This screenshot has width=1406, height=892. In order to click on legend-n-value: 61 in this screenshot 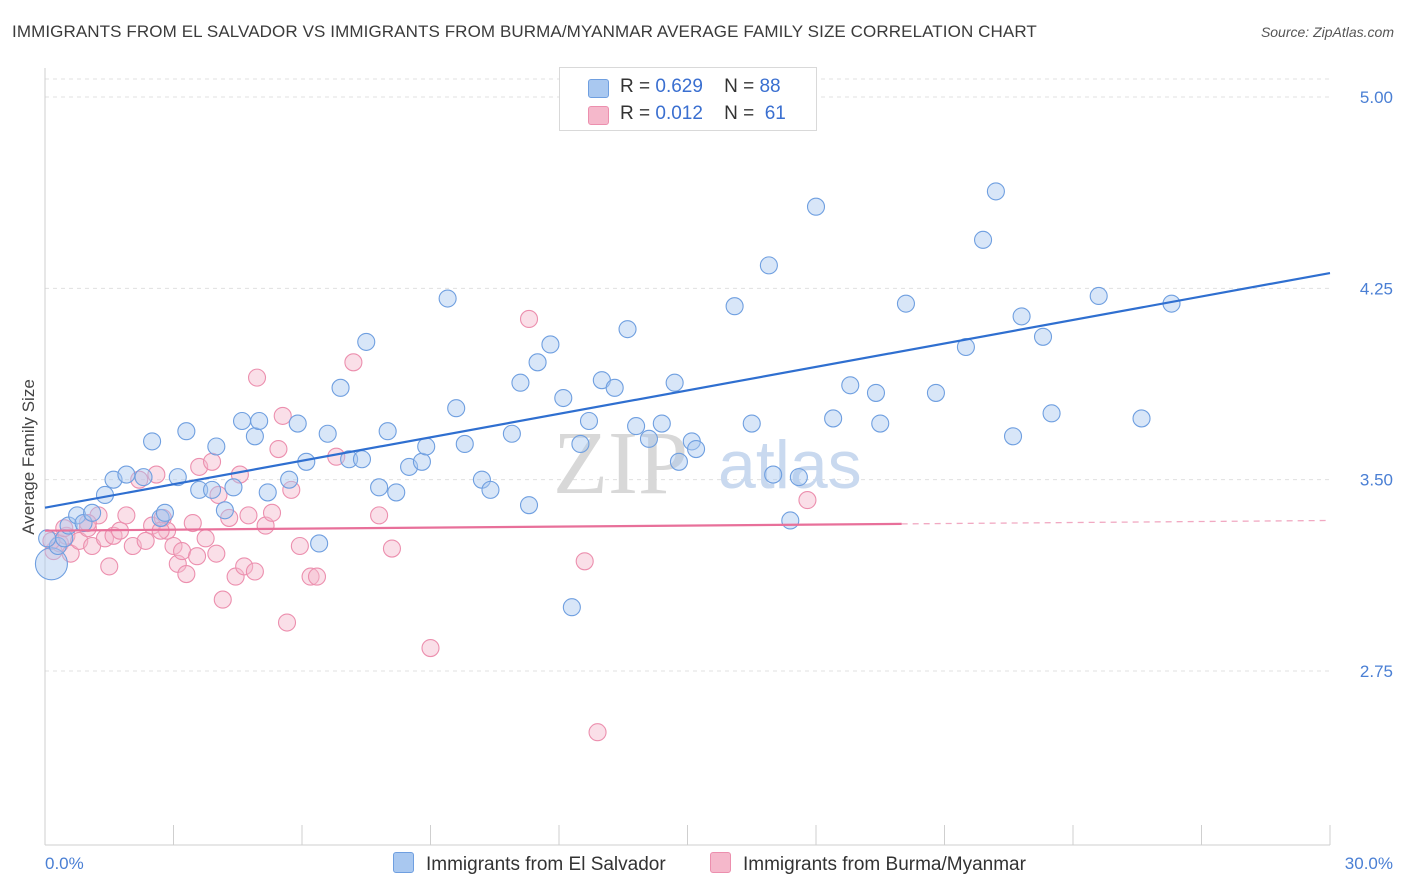, I will do `click(775, 113)`.